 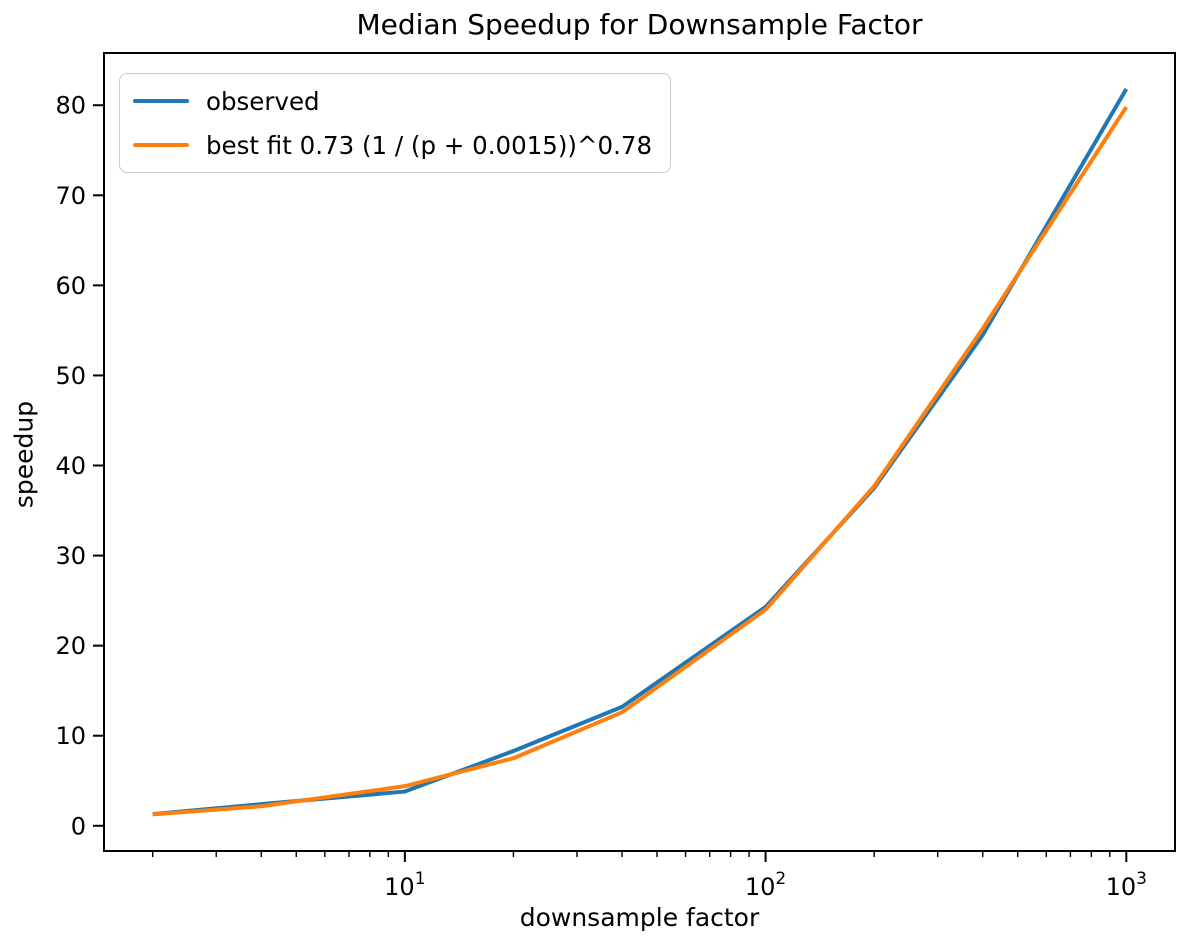 I want to click on y-tick-label: 70, so click(x=70, y=196).